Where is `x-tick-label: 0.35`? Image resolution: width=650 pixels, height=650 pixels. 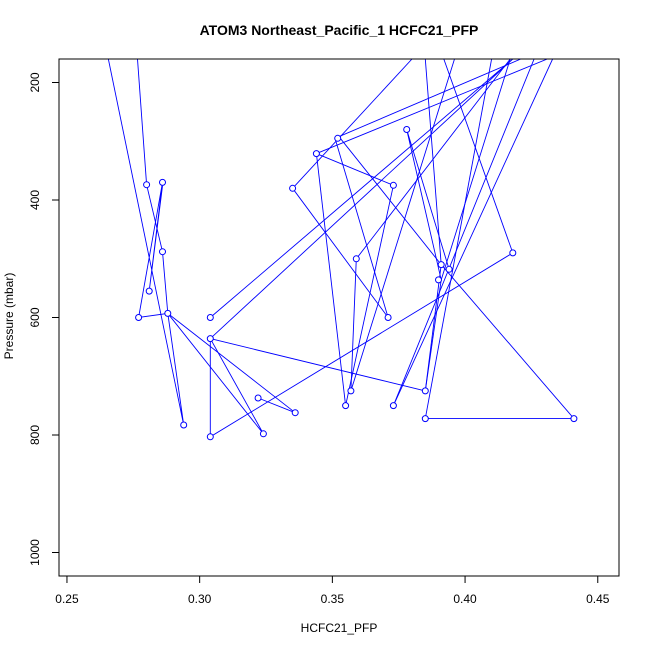 x-tick-label: 0.35 is located at coordinates (333, 599).